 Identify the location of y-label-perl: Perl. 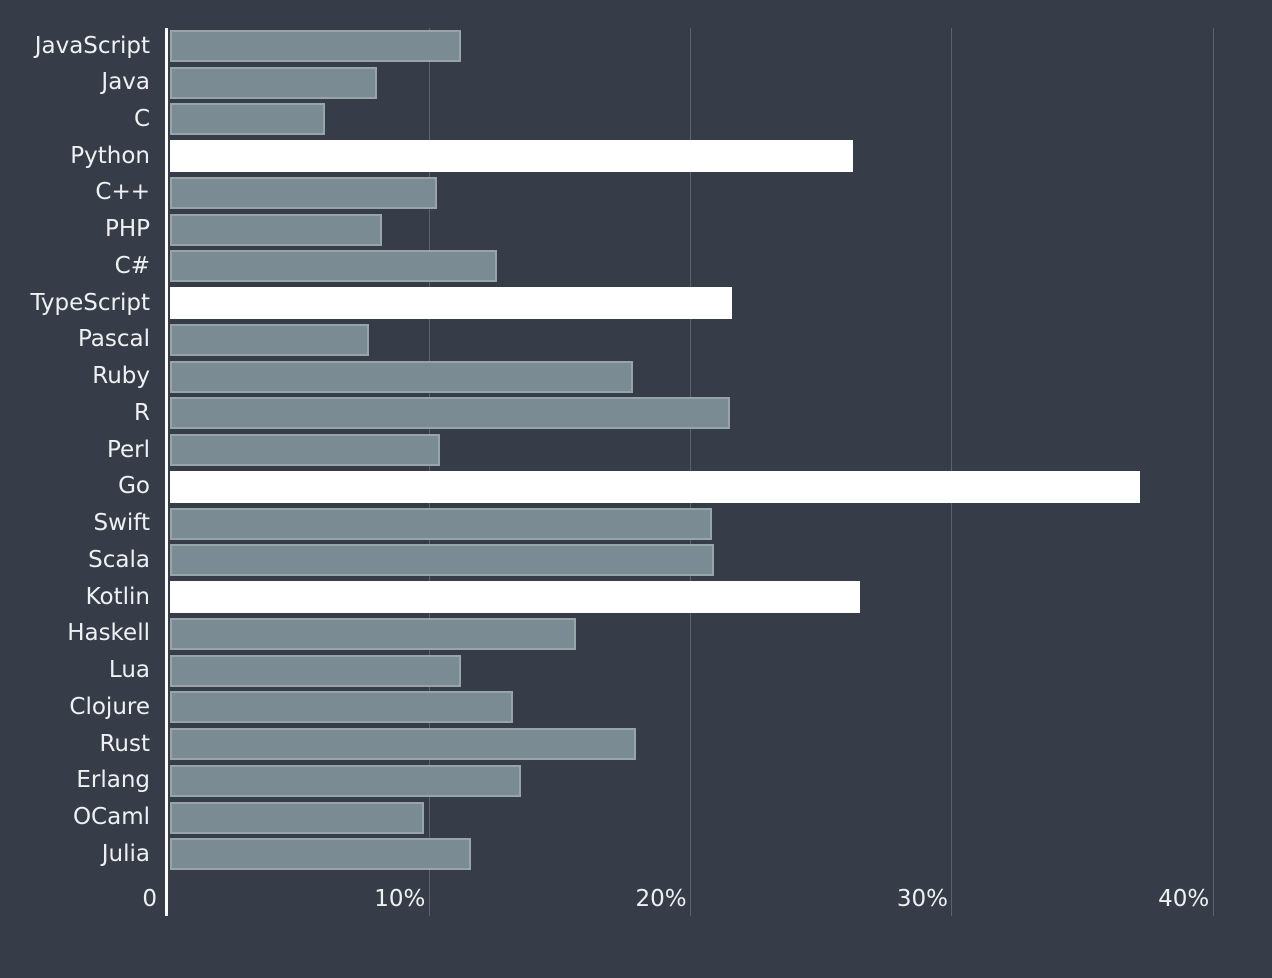
(128, 449).